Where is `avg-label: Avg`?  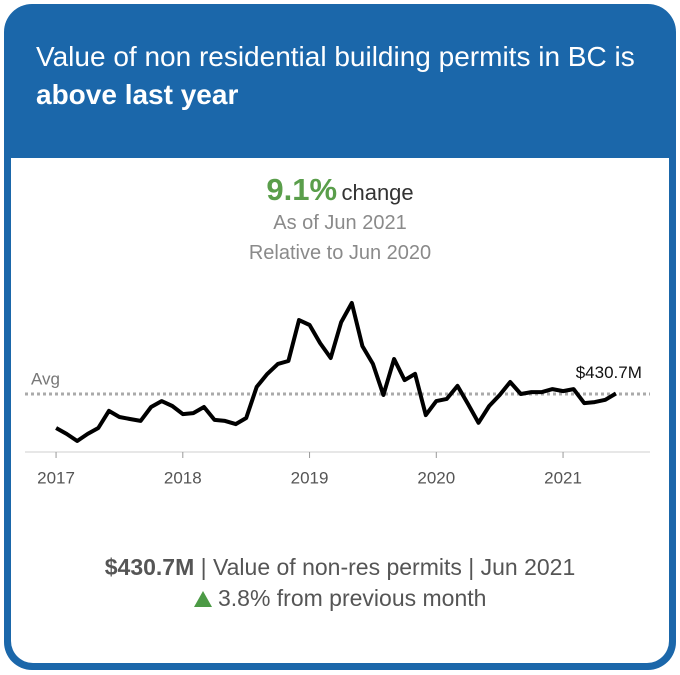 avg-label: Avg is located at coordinates (45, 378).